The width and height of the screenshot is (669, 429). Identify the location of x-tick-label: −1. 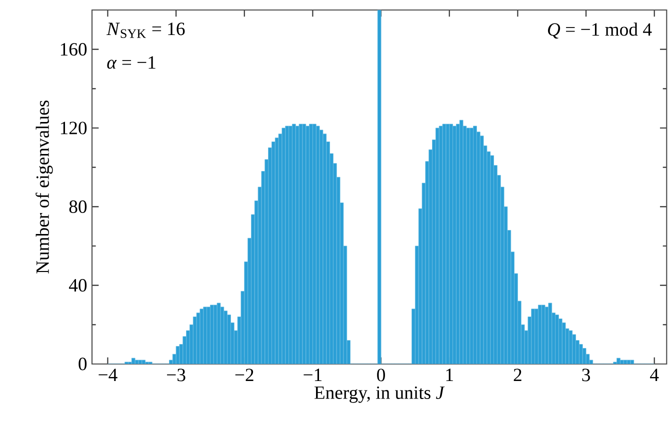
(313, 375).